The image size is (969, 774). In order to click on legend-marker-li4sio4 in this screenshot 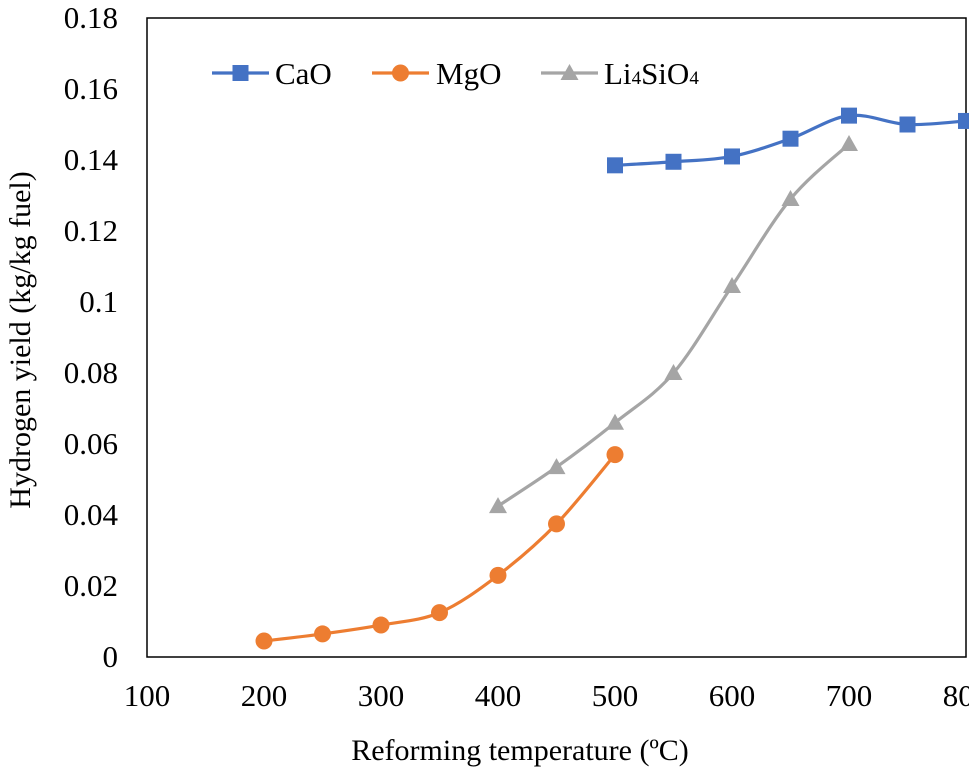, I will do `click(569, 72)`.